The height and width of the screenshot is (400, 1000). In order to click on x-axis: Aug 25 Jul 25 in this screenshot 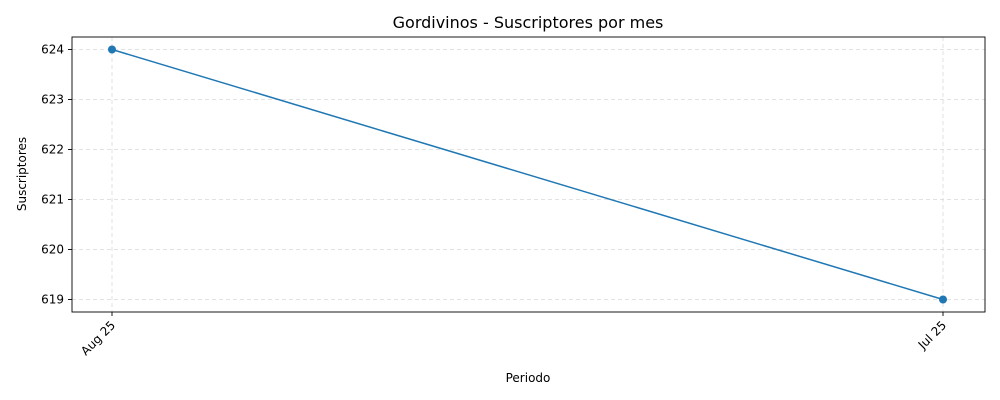, I will do `click(513, 335)`.